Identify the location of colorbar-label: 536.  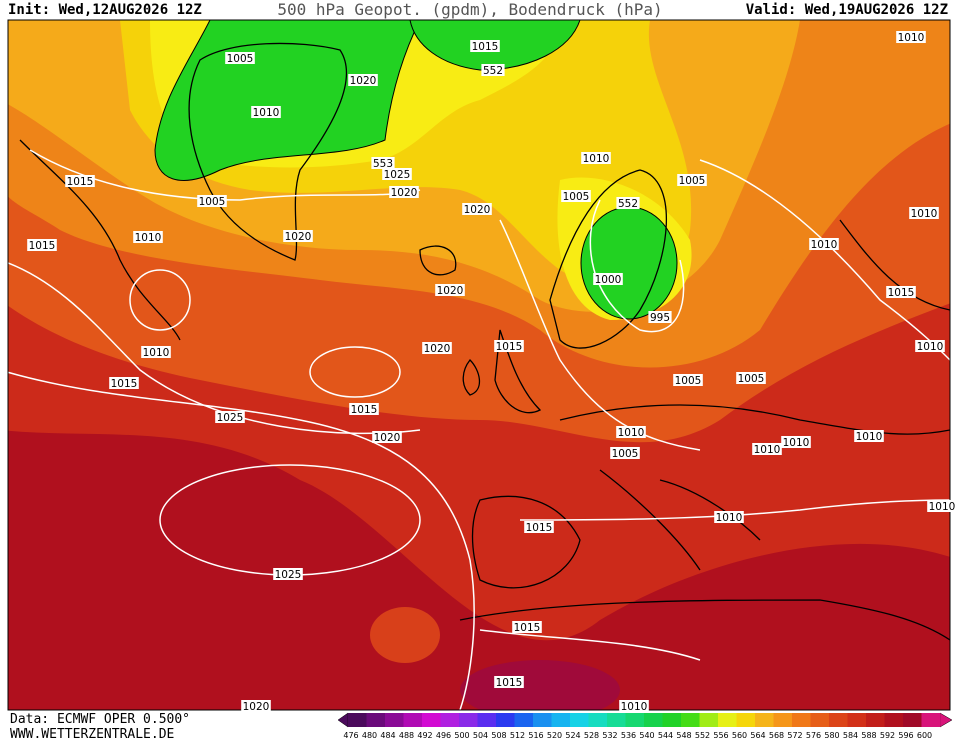
(628, 735).